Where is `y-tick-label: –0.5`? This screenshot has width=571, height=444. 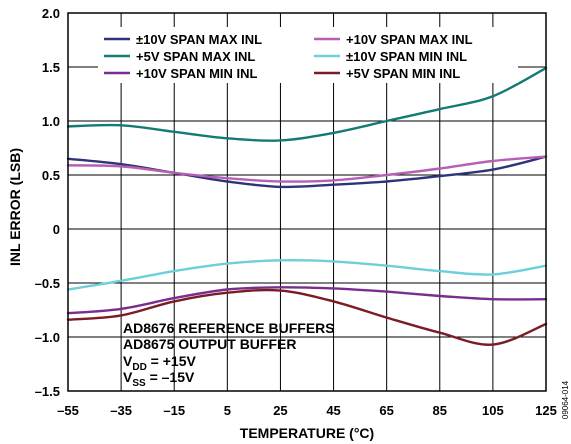 y-tick-label: –0.5 is located at coordinates (47, 283).